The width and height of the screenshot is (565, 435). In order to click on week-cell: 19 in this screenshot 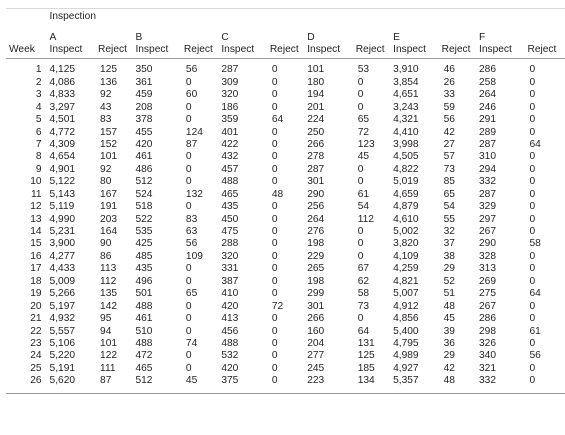, I will do `click(36, 294)`.